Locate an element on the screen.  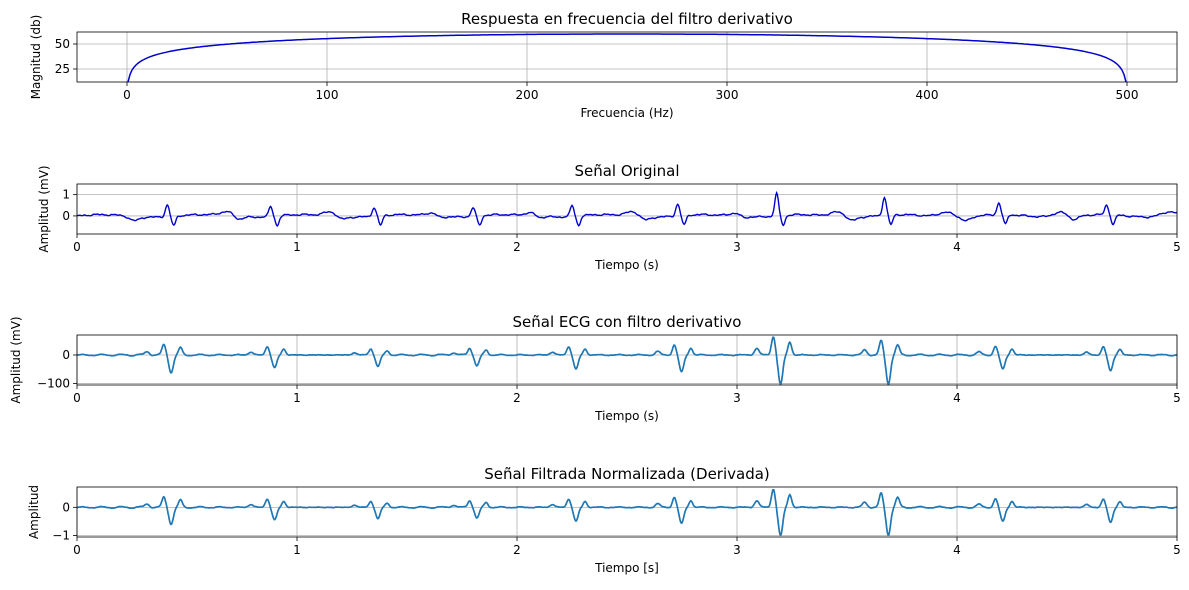
x-axis-label: Frecuencia (Hz) is located at coordinates (626, 113).